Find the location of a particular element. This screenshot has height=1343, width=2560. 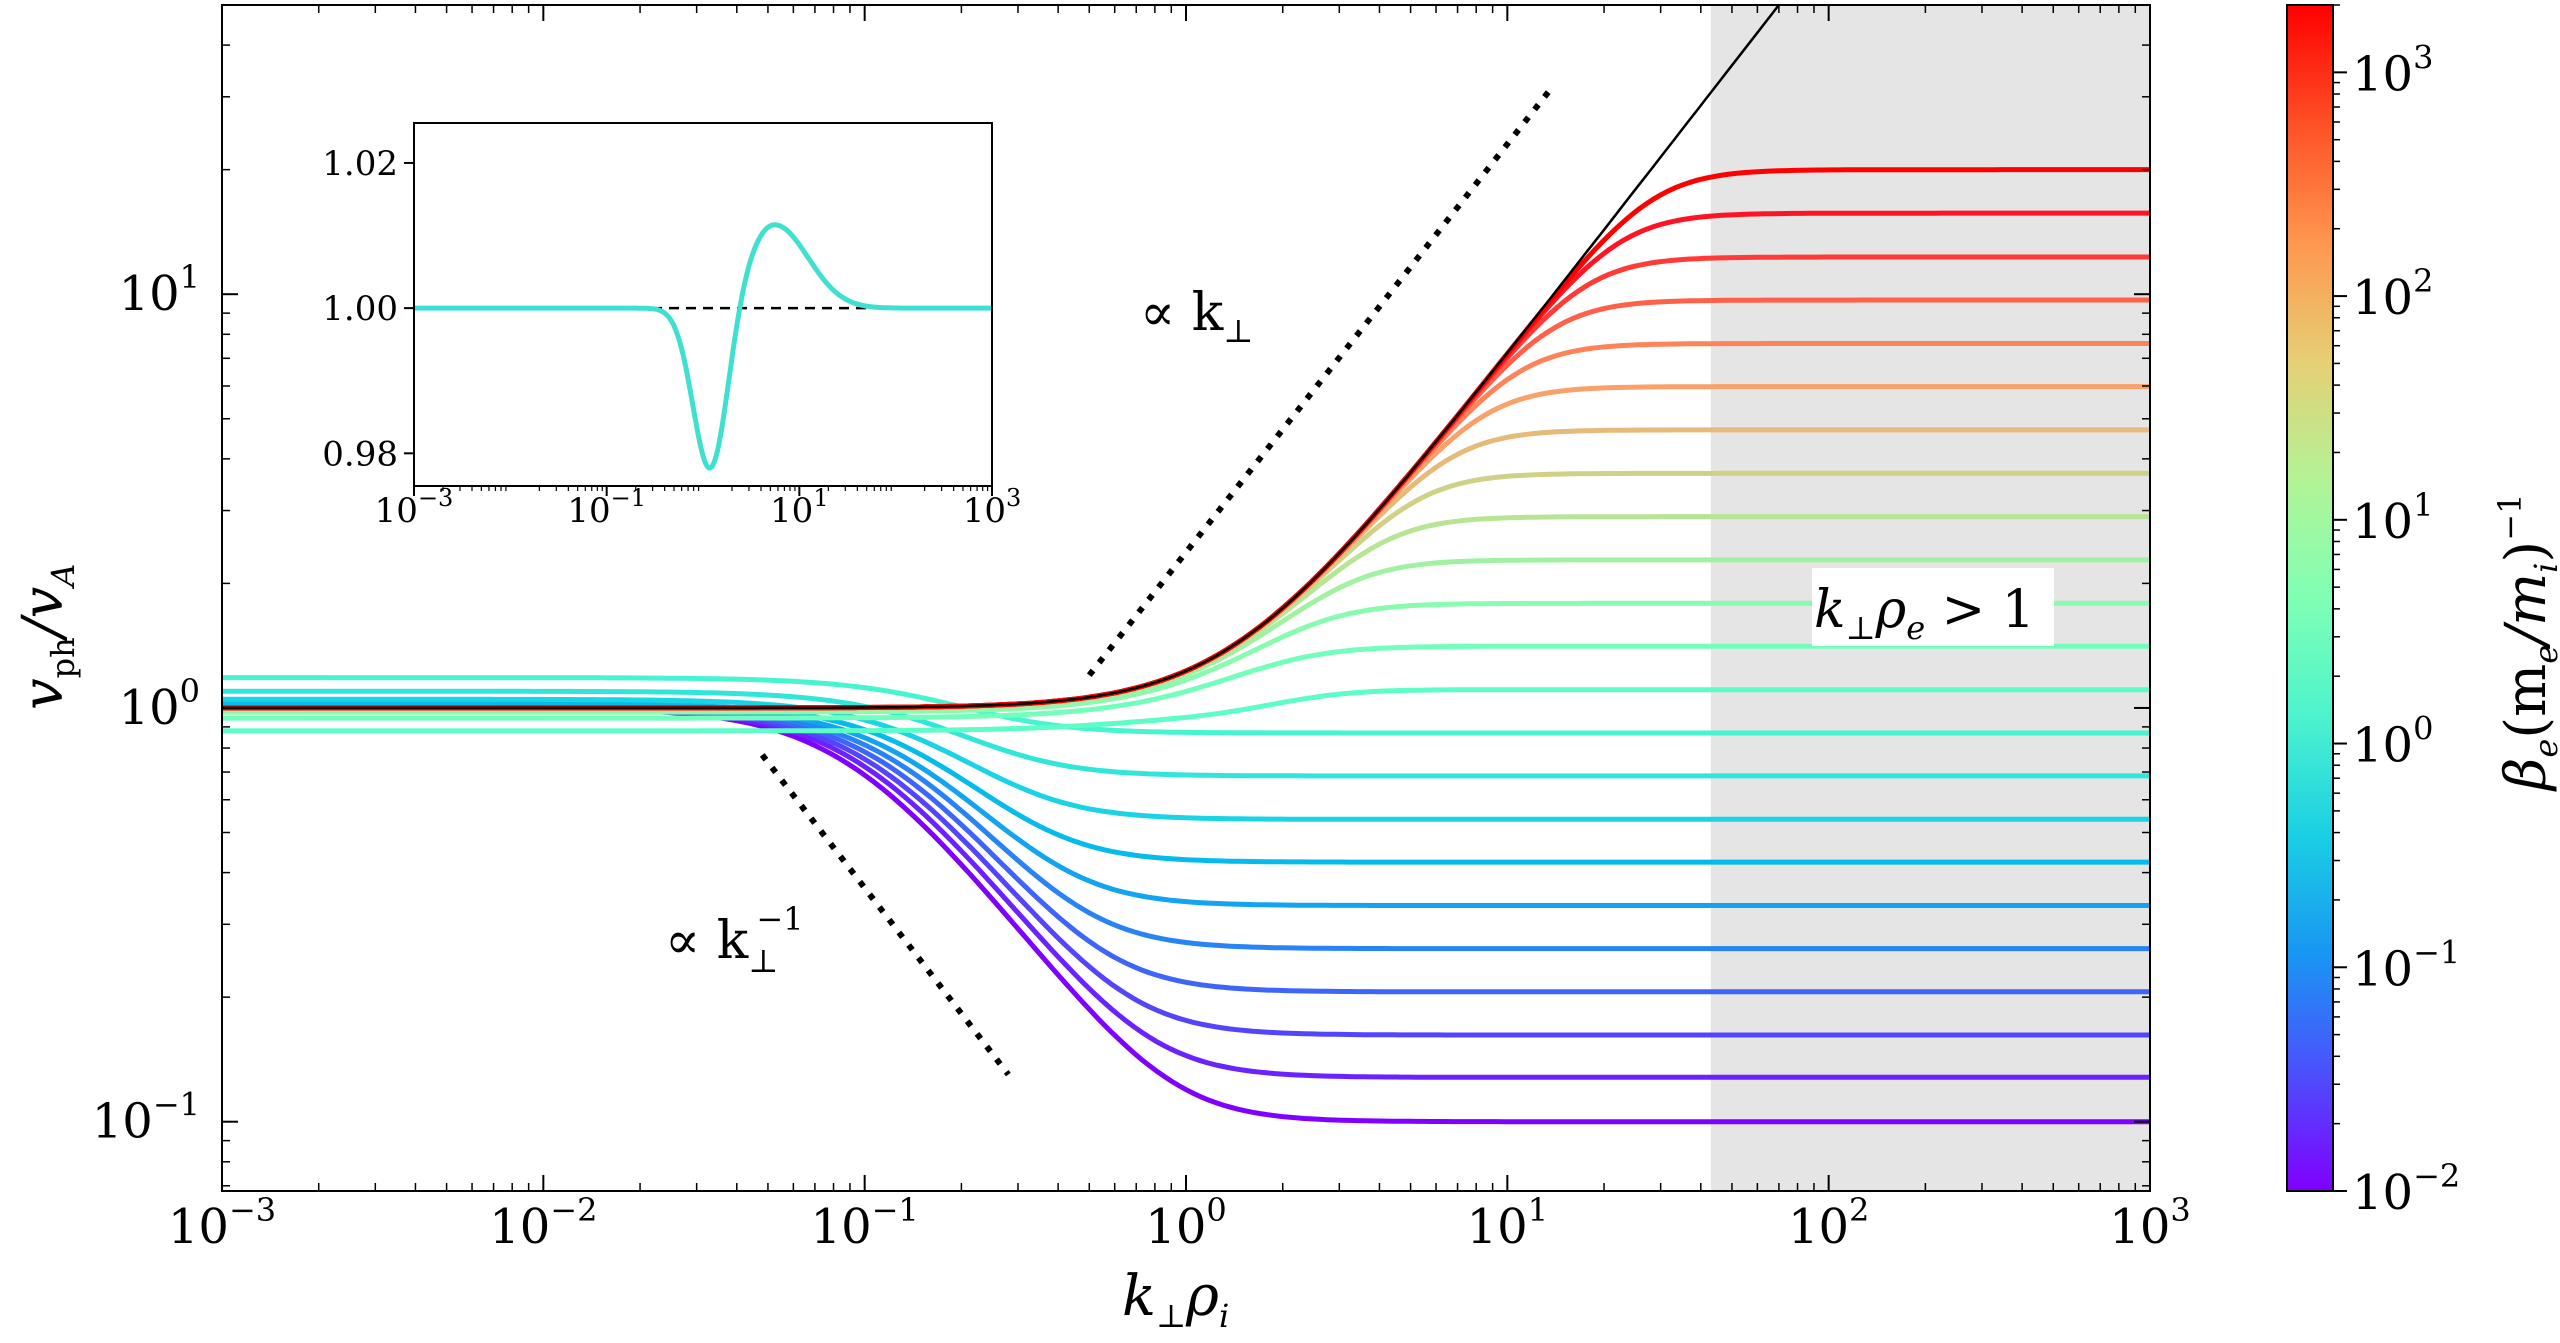

y-axis-label: vph/vA is located at coordinates (46, 637).